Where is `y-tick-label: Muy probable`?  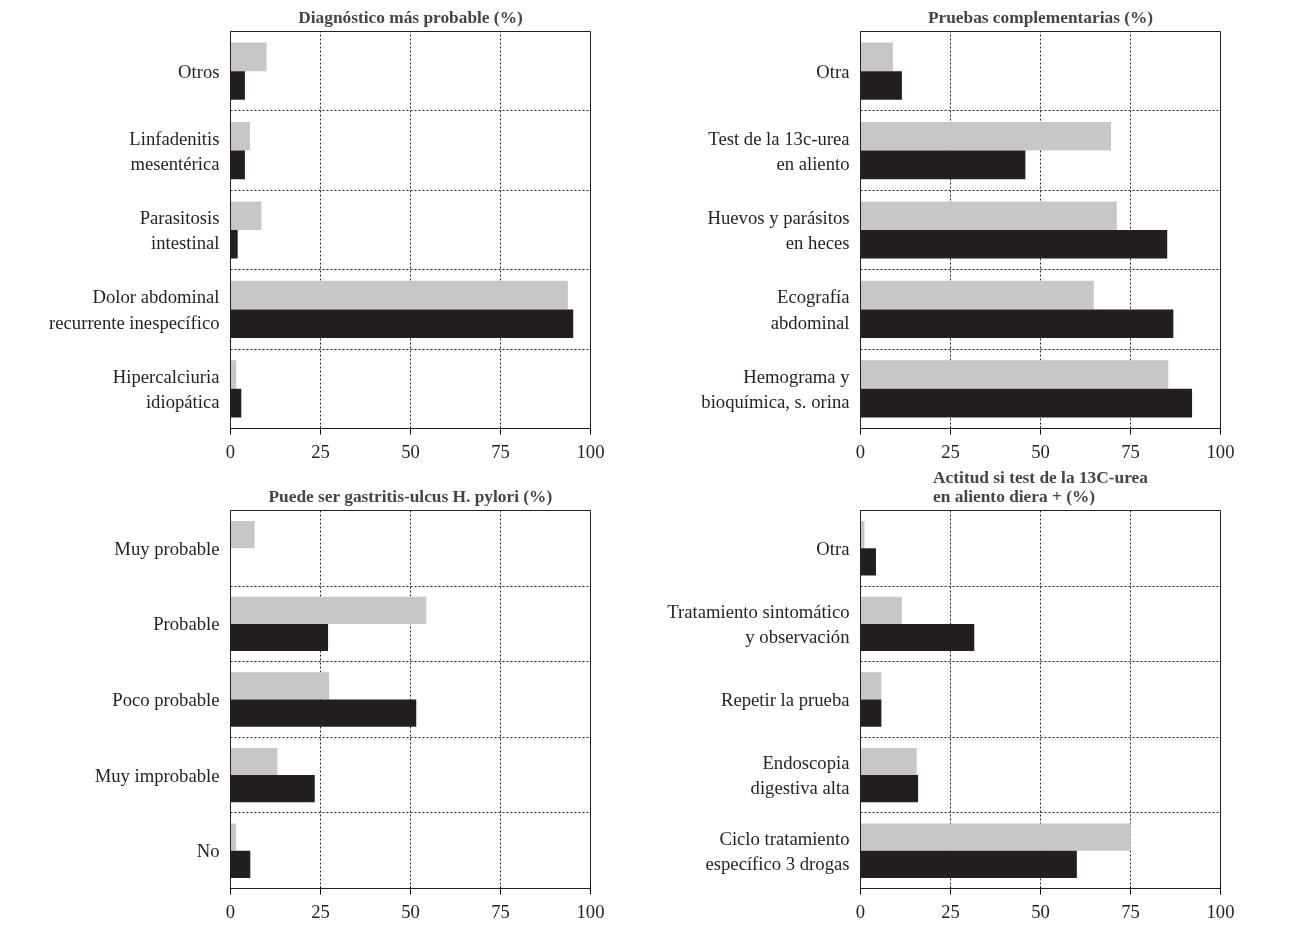
y-tick-label: Muy probable is located at coordinates (167, 548).